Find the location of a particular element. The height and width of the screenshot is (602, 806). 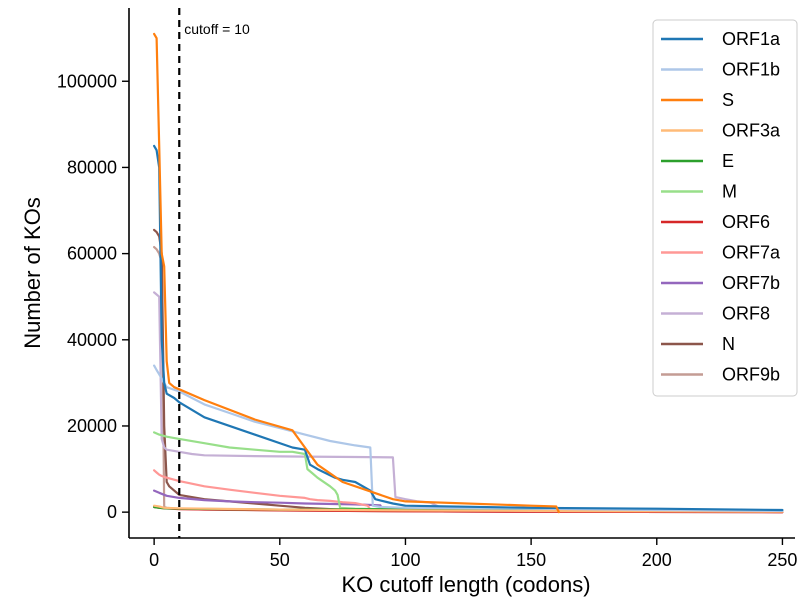

legend-label-orf8: ORF8 is located at coordinates (746, 314).